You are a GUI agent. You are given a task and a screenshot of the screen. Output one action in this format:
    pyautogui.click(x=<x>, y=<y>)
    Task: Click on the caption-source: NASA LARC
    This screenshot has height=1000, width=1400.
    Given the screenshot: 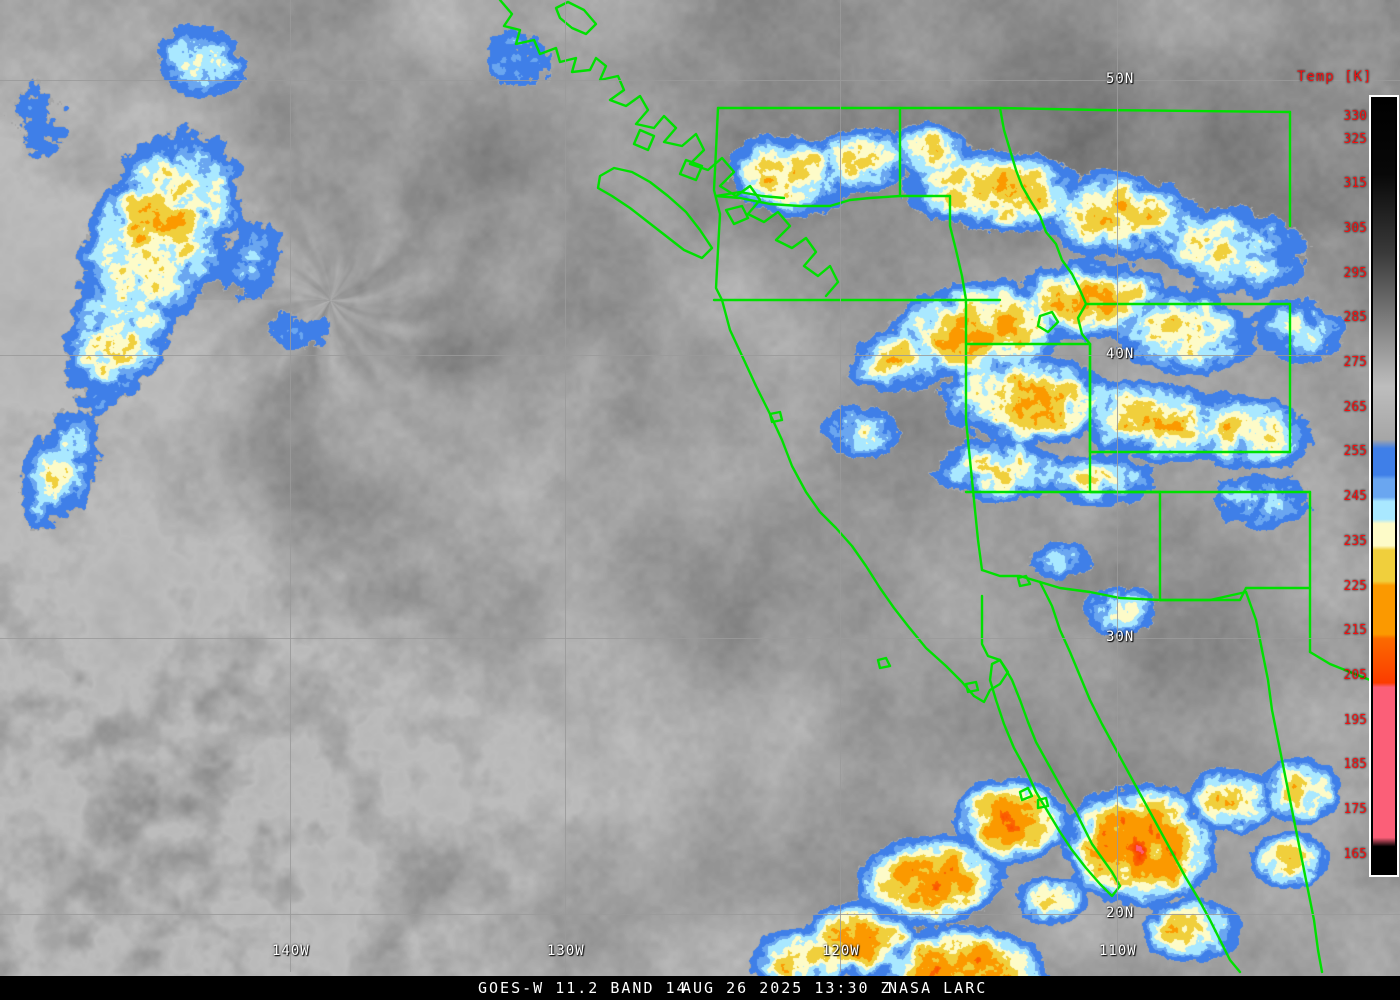 What is the action you would take?
    pyautogui.click(x=938, y=988)
    